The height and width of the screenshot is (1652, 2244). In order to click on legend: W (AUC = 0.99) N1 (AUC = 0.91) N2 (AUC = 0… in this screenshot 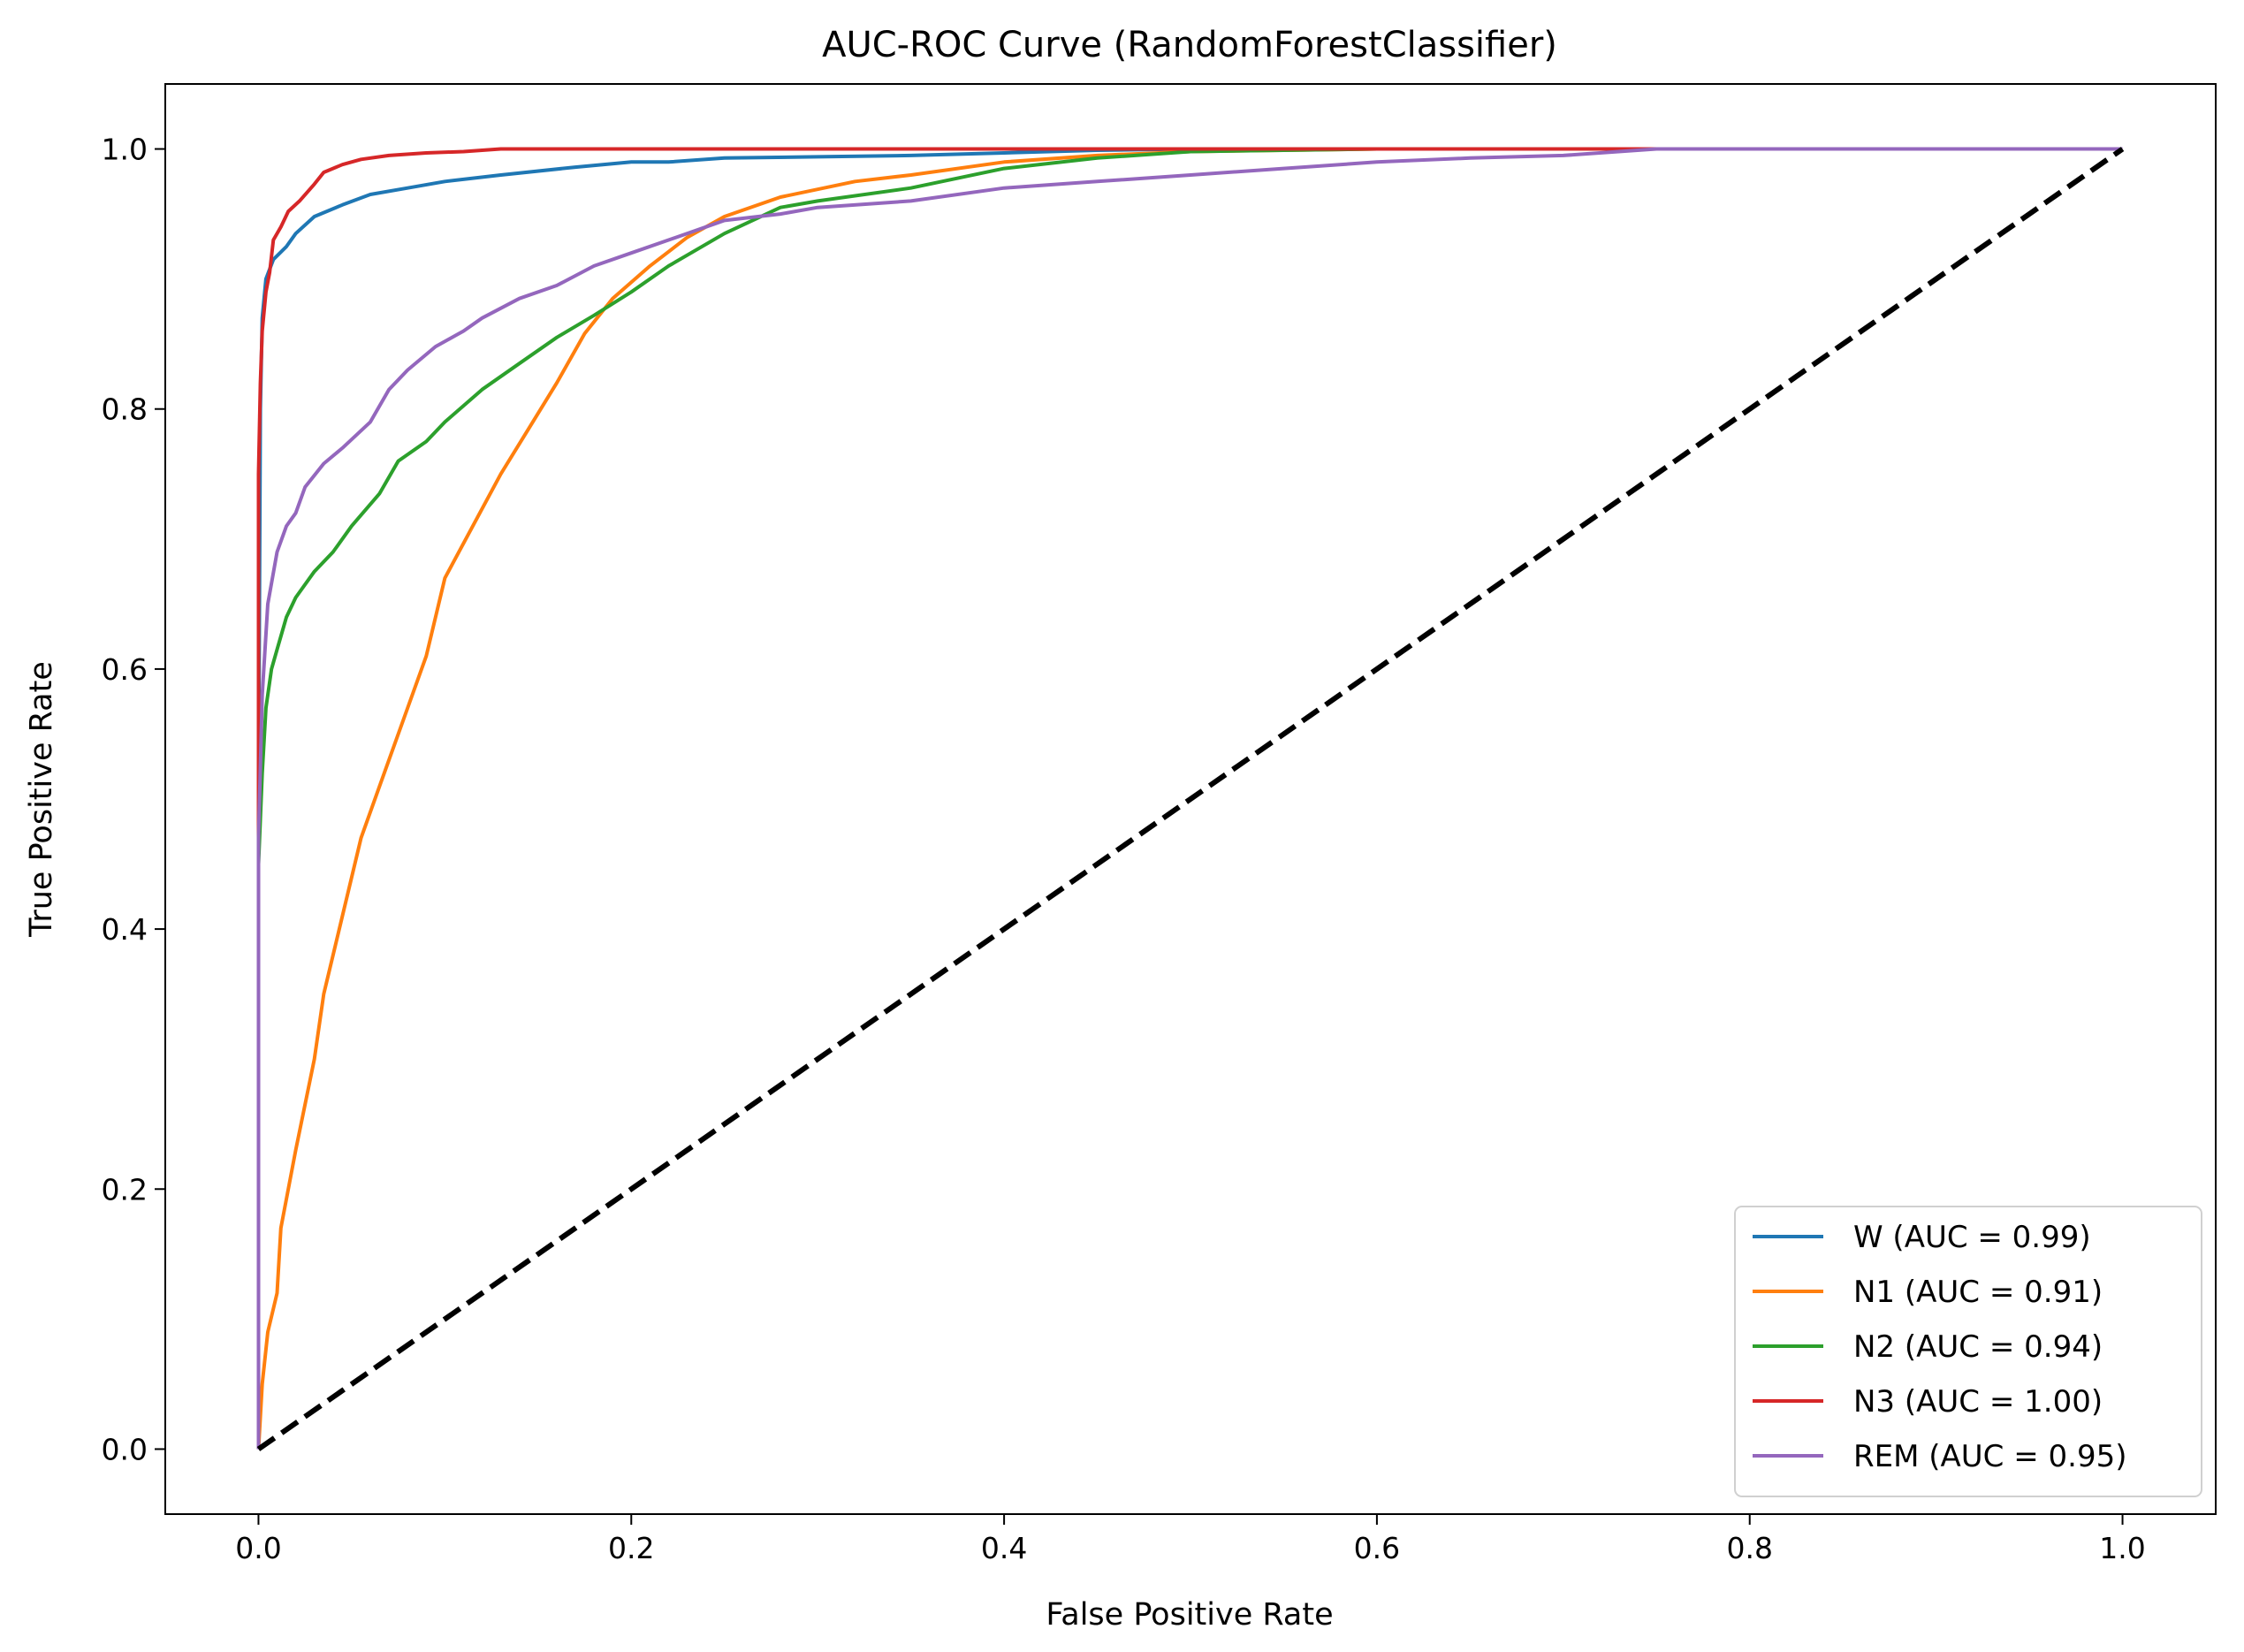, I will do `click(1968, 1352)`.